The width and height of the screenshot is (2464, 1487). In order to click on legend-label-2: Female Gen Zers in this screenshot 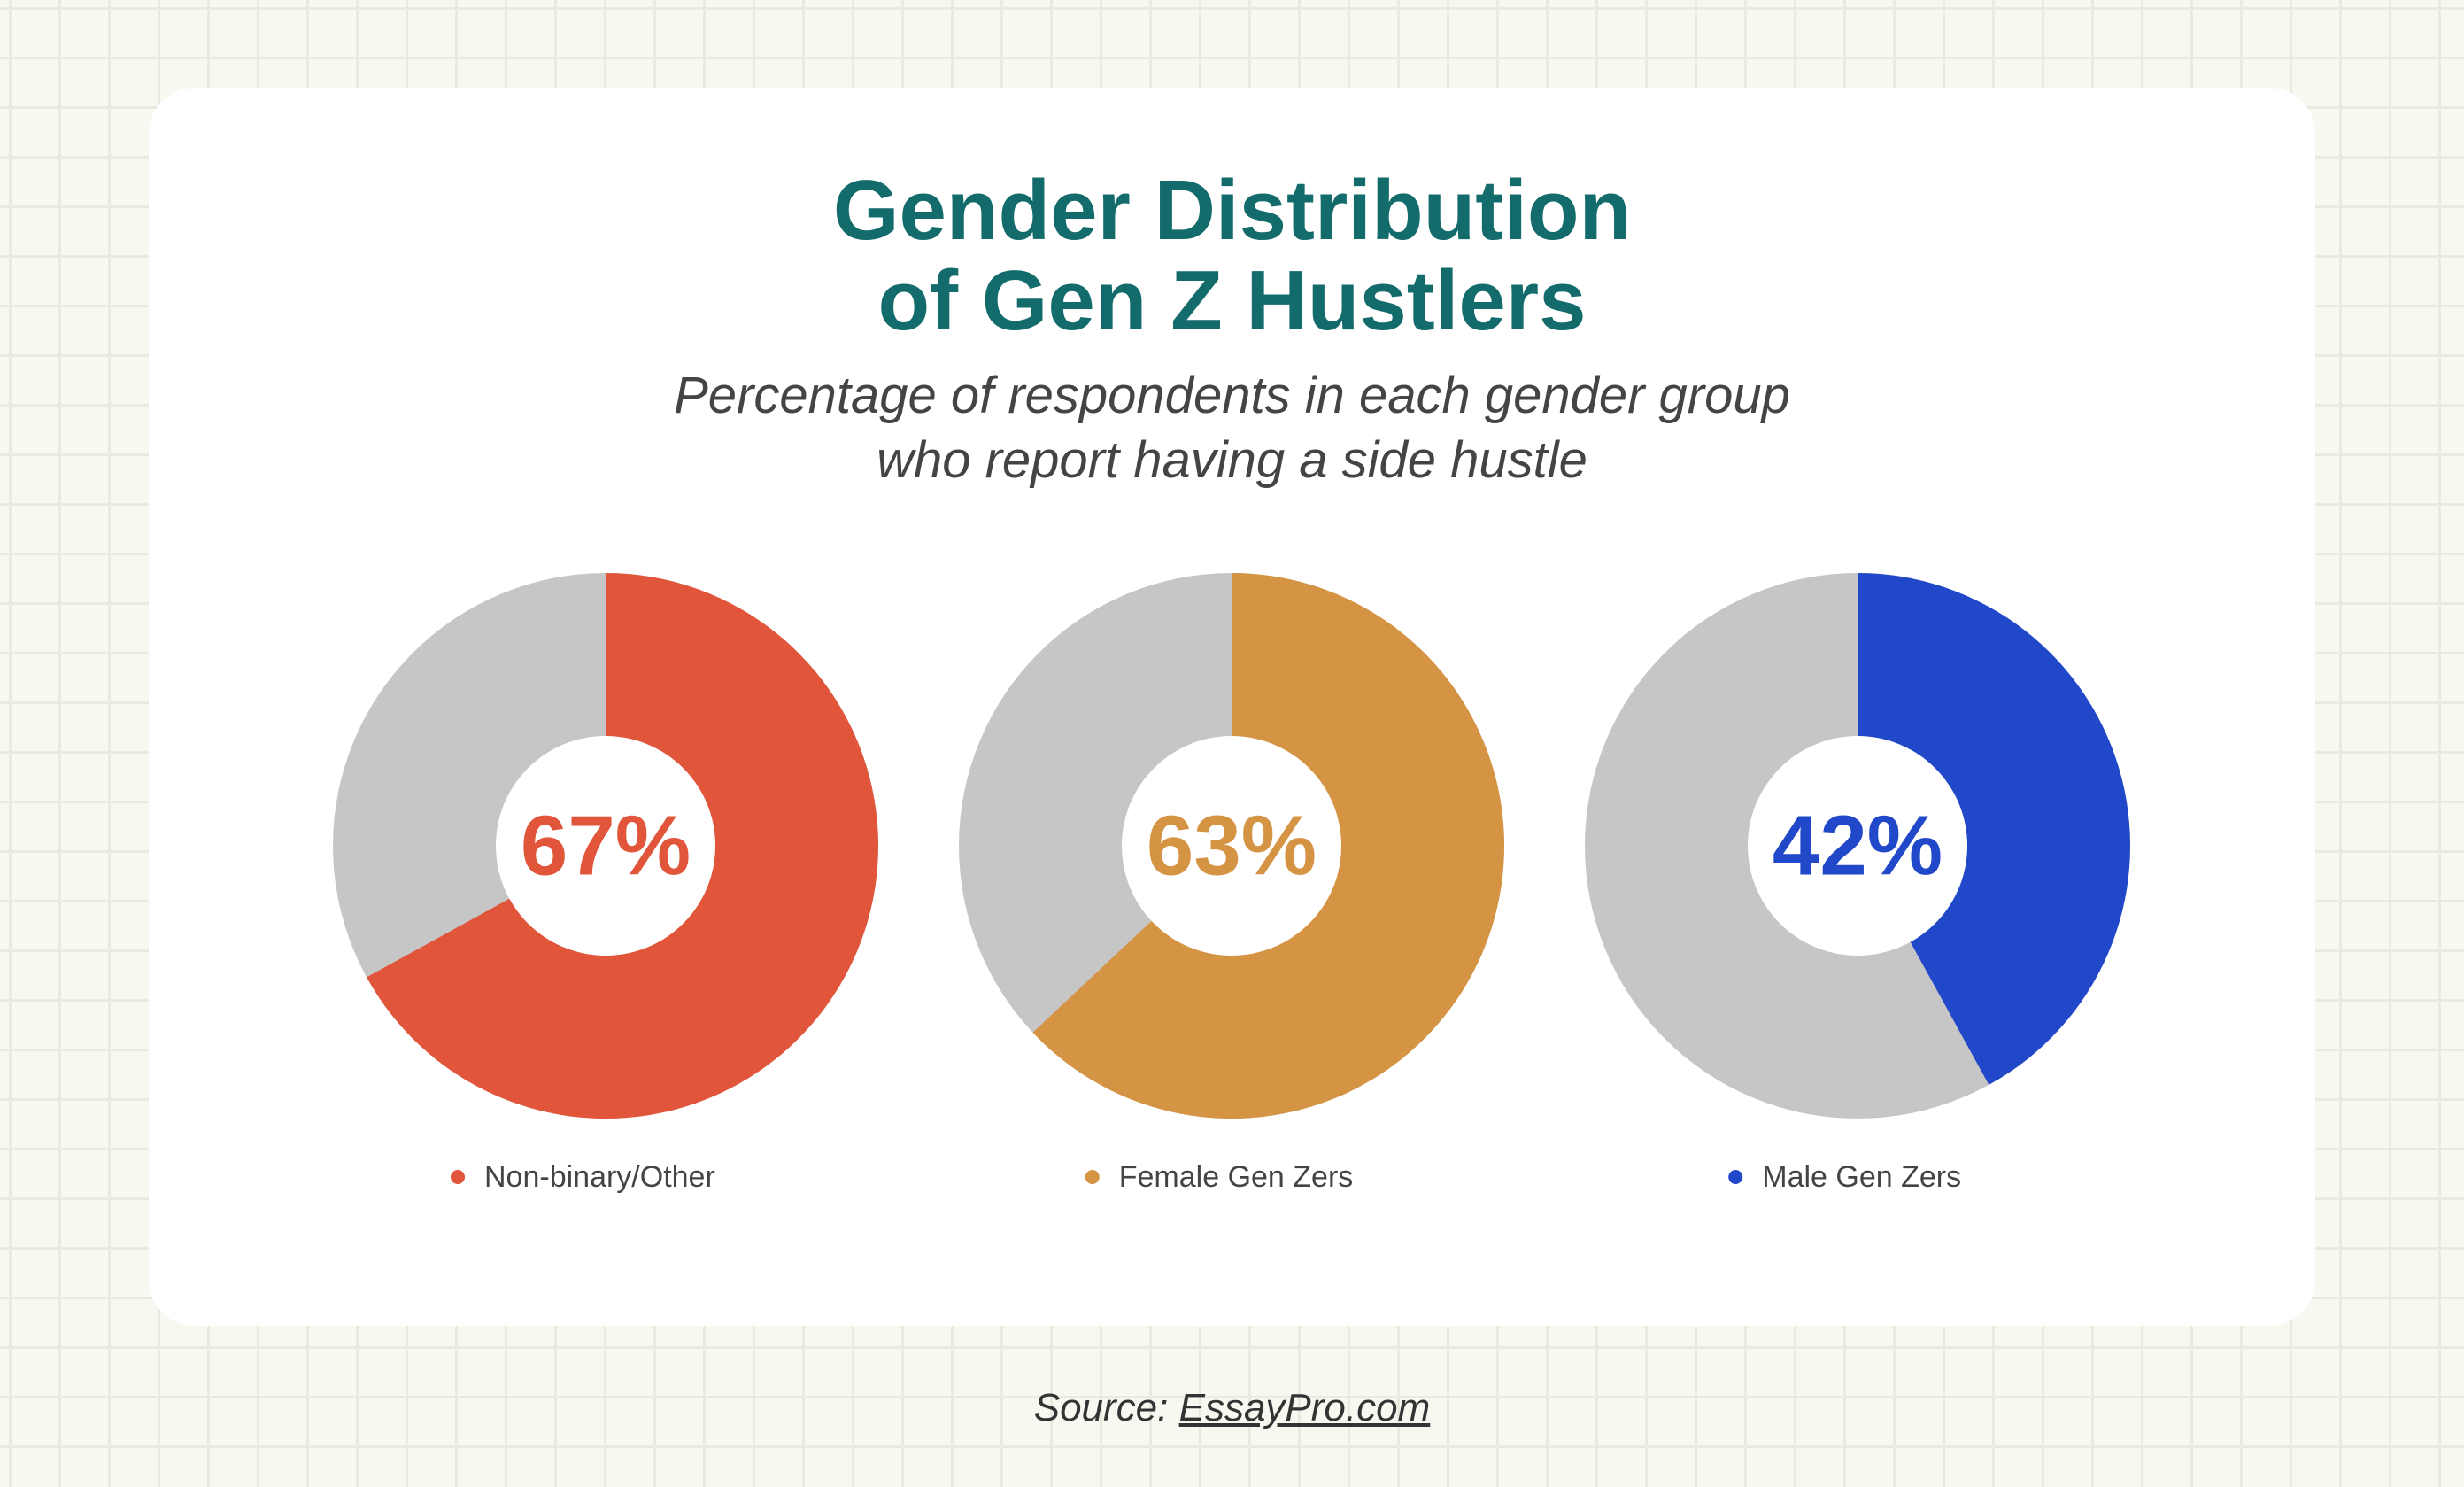, I will do `click(1237, 1177)`.